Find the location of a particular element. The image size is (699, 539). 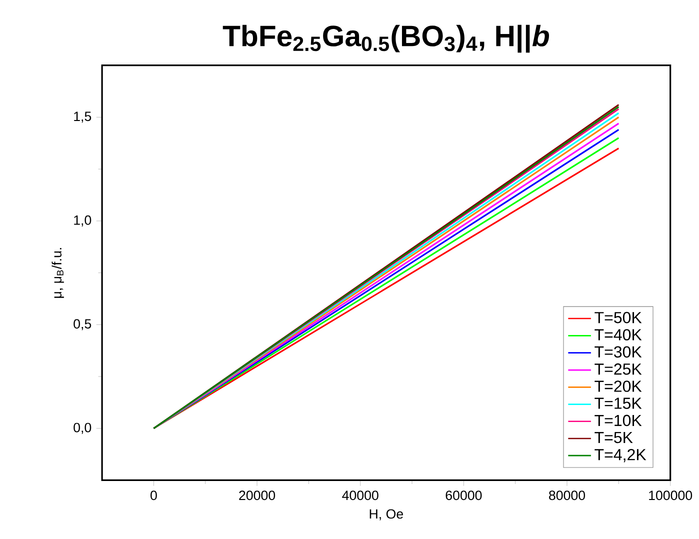

x-tick-label: 40000 is located at coordinates (360, 495).